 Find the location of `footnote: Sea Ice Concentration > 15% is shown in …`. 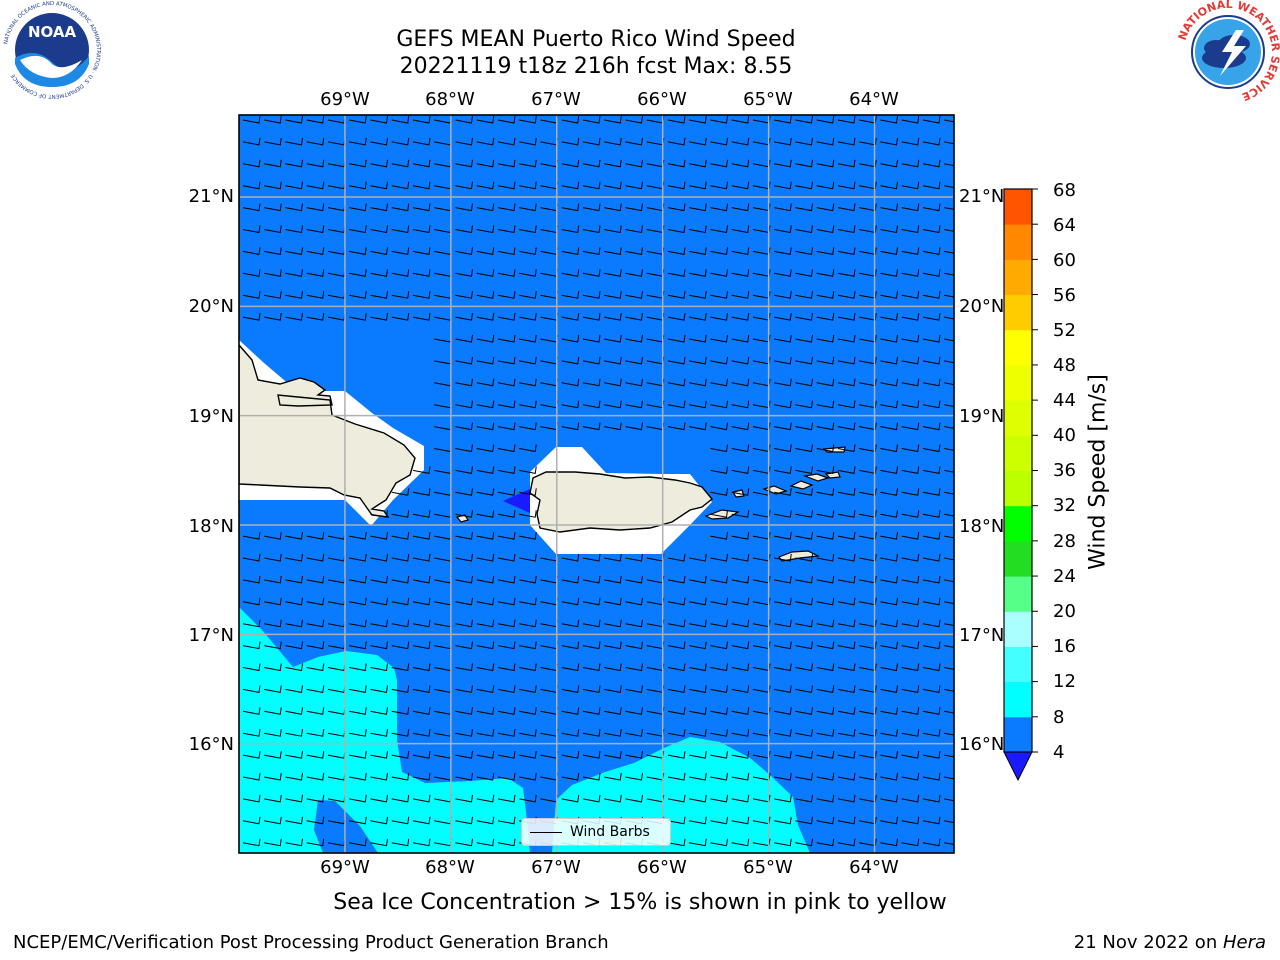

footnote: Sea Ice Concentration > 15% is shown in … is located at coordinates (640, 902).